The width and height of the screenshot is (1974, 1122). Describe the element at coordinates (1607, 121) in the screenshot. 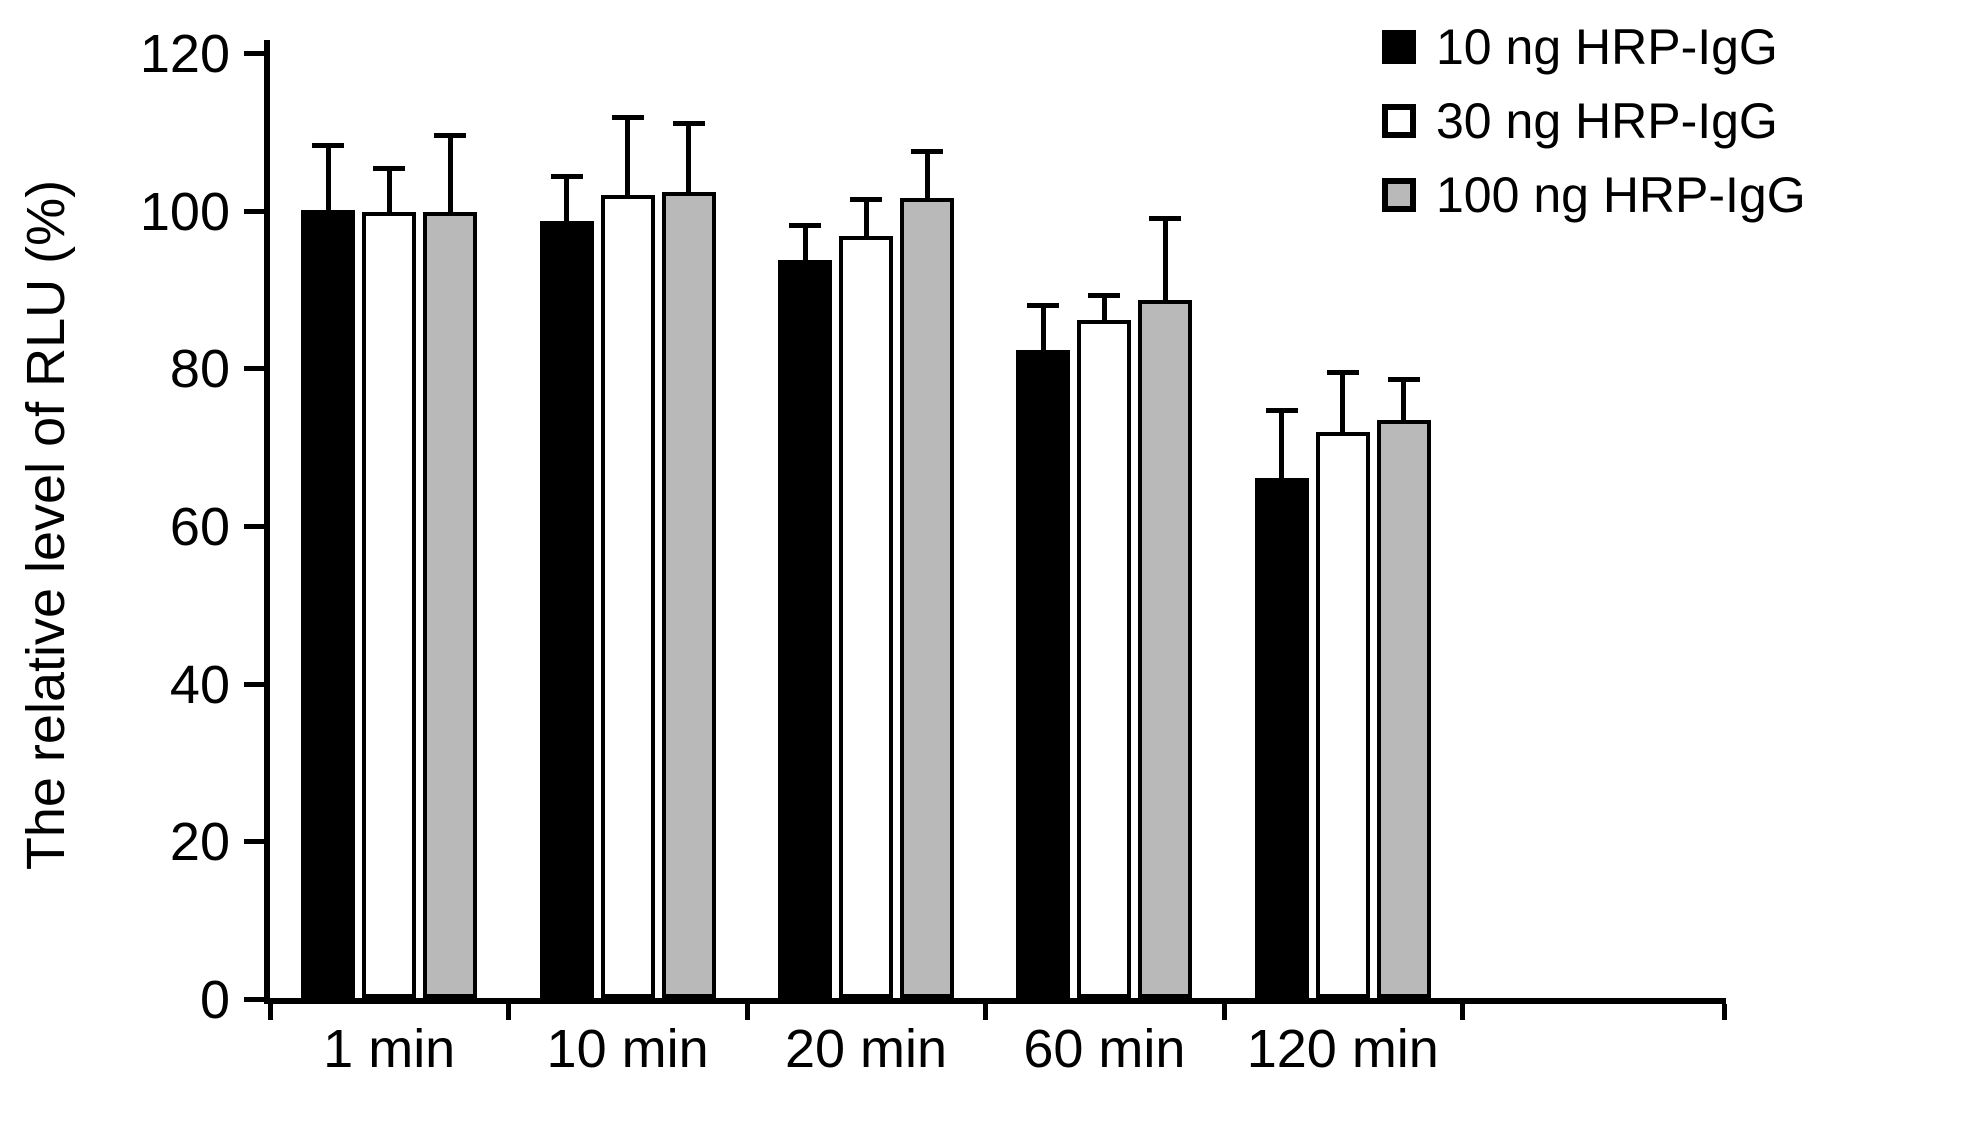

I see `legend-label: 30 ng HRP-IgG` at that location.